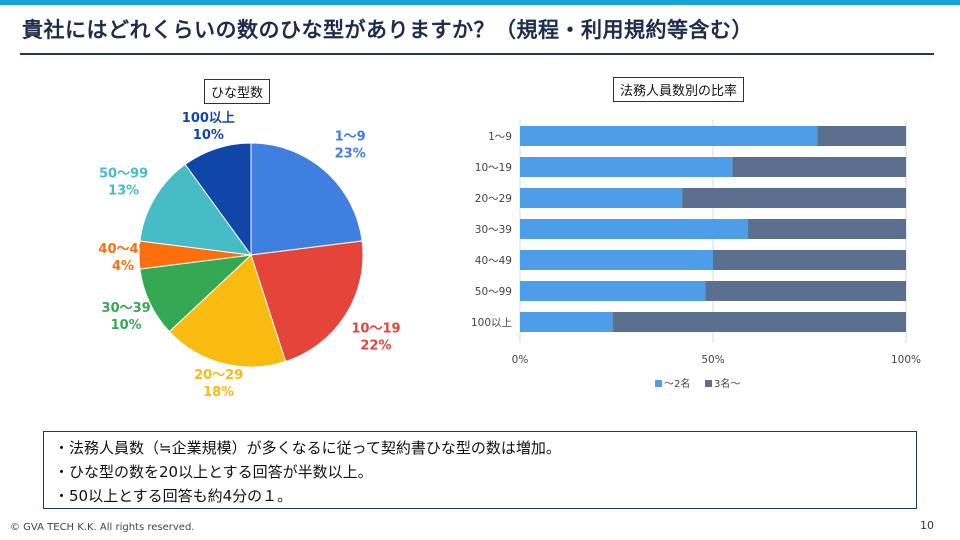  Describe the element at coordinates (477, 54) in the screenshot. I see `title-divider` at that location.